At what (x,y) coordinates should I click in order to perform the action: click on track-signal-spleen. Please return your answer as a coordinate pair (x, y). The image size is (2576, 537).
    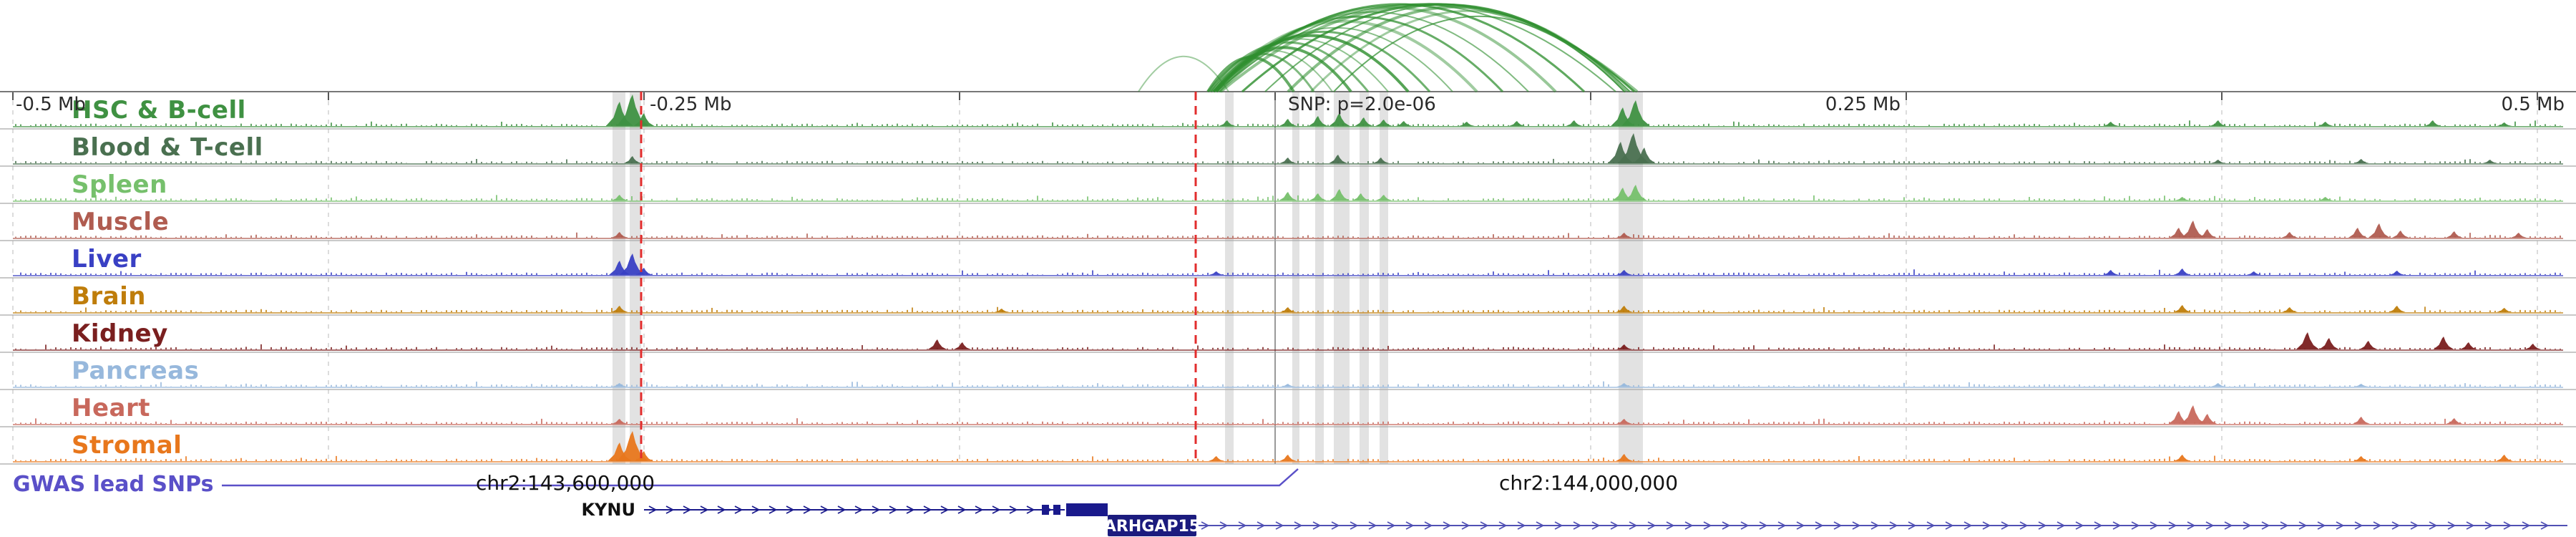
    Looking at the image, I should click on (1288, 193).